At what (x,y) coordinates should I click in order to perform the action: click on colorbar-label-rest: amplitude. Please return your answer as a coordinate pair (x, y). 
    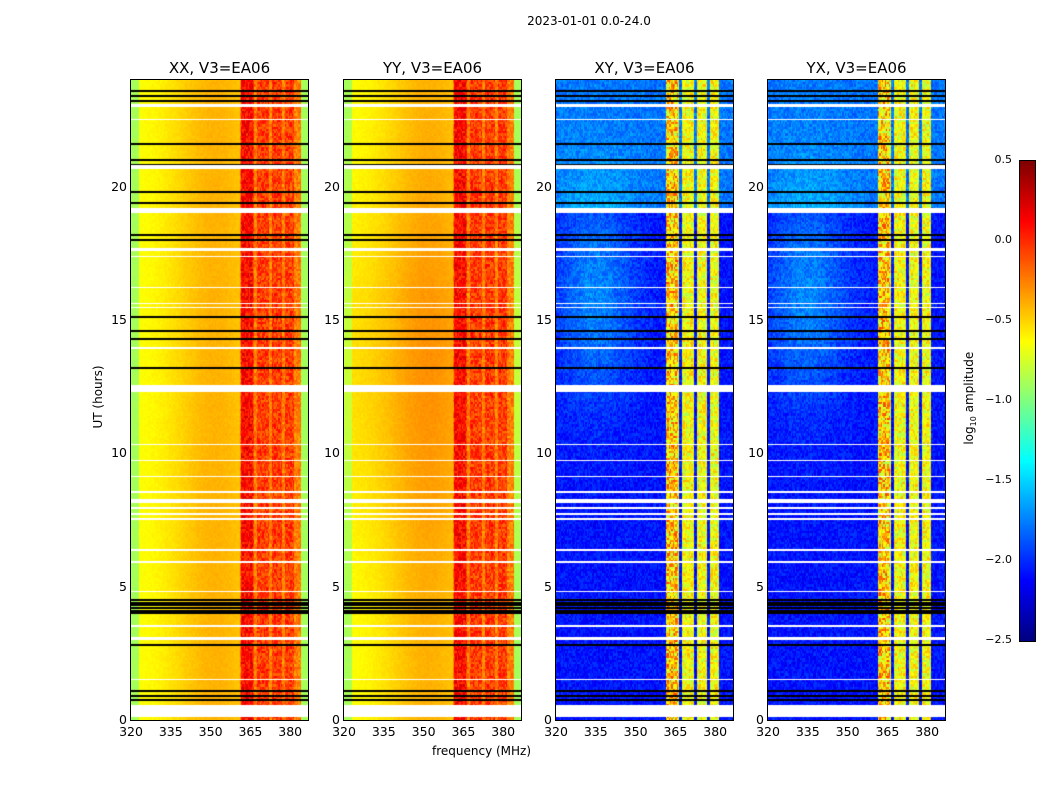
    Looking at the image, I should click on (968, 384).